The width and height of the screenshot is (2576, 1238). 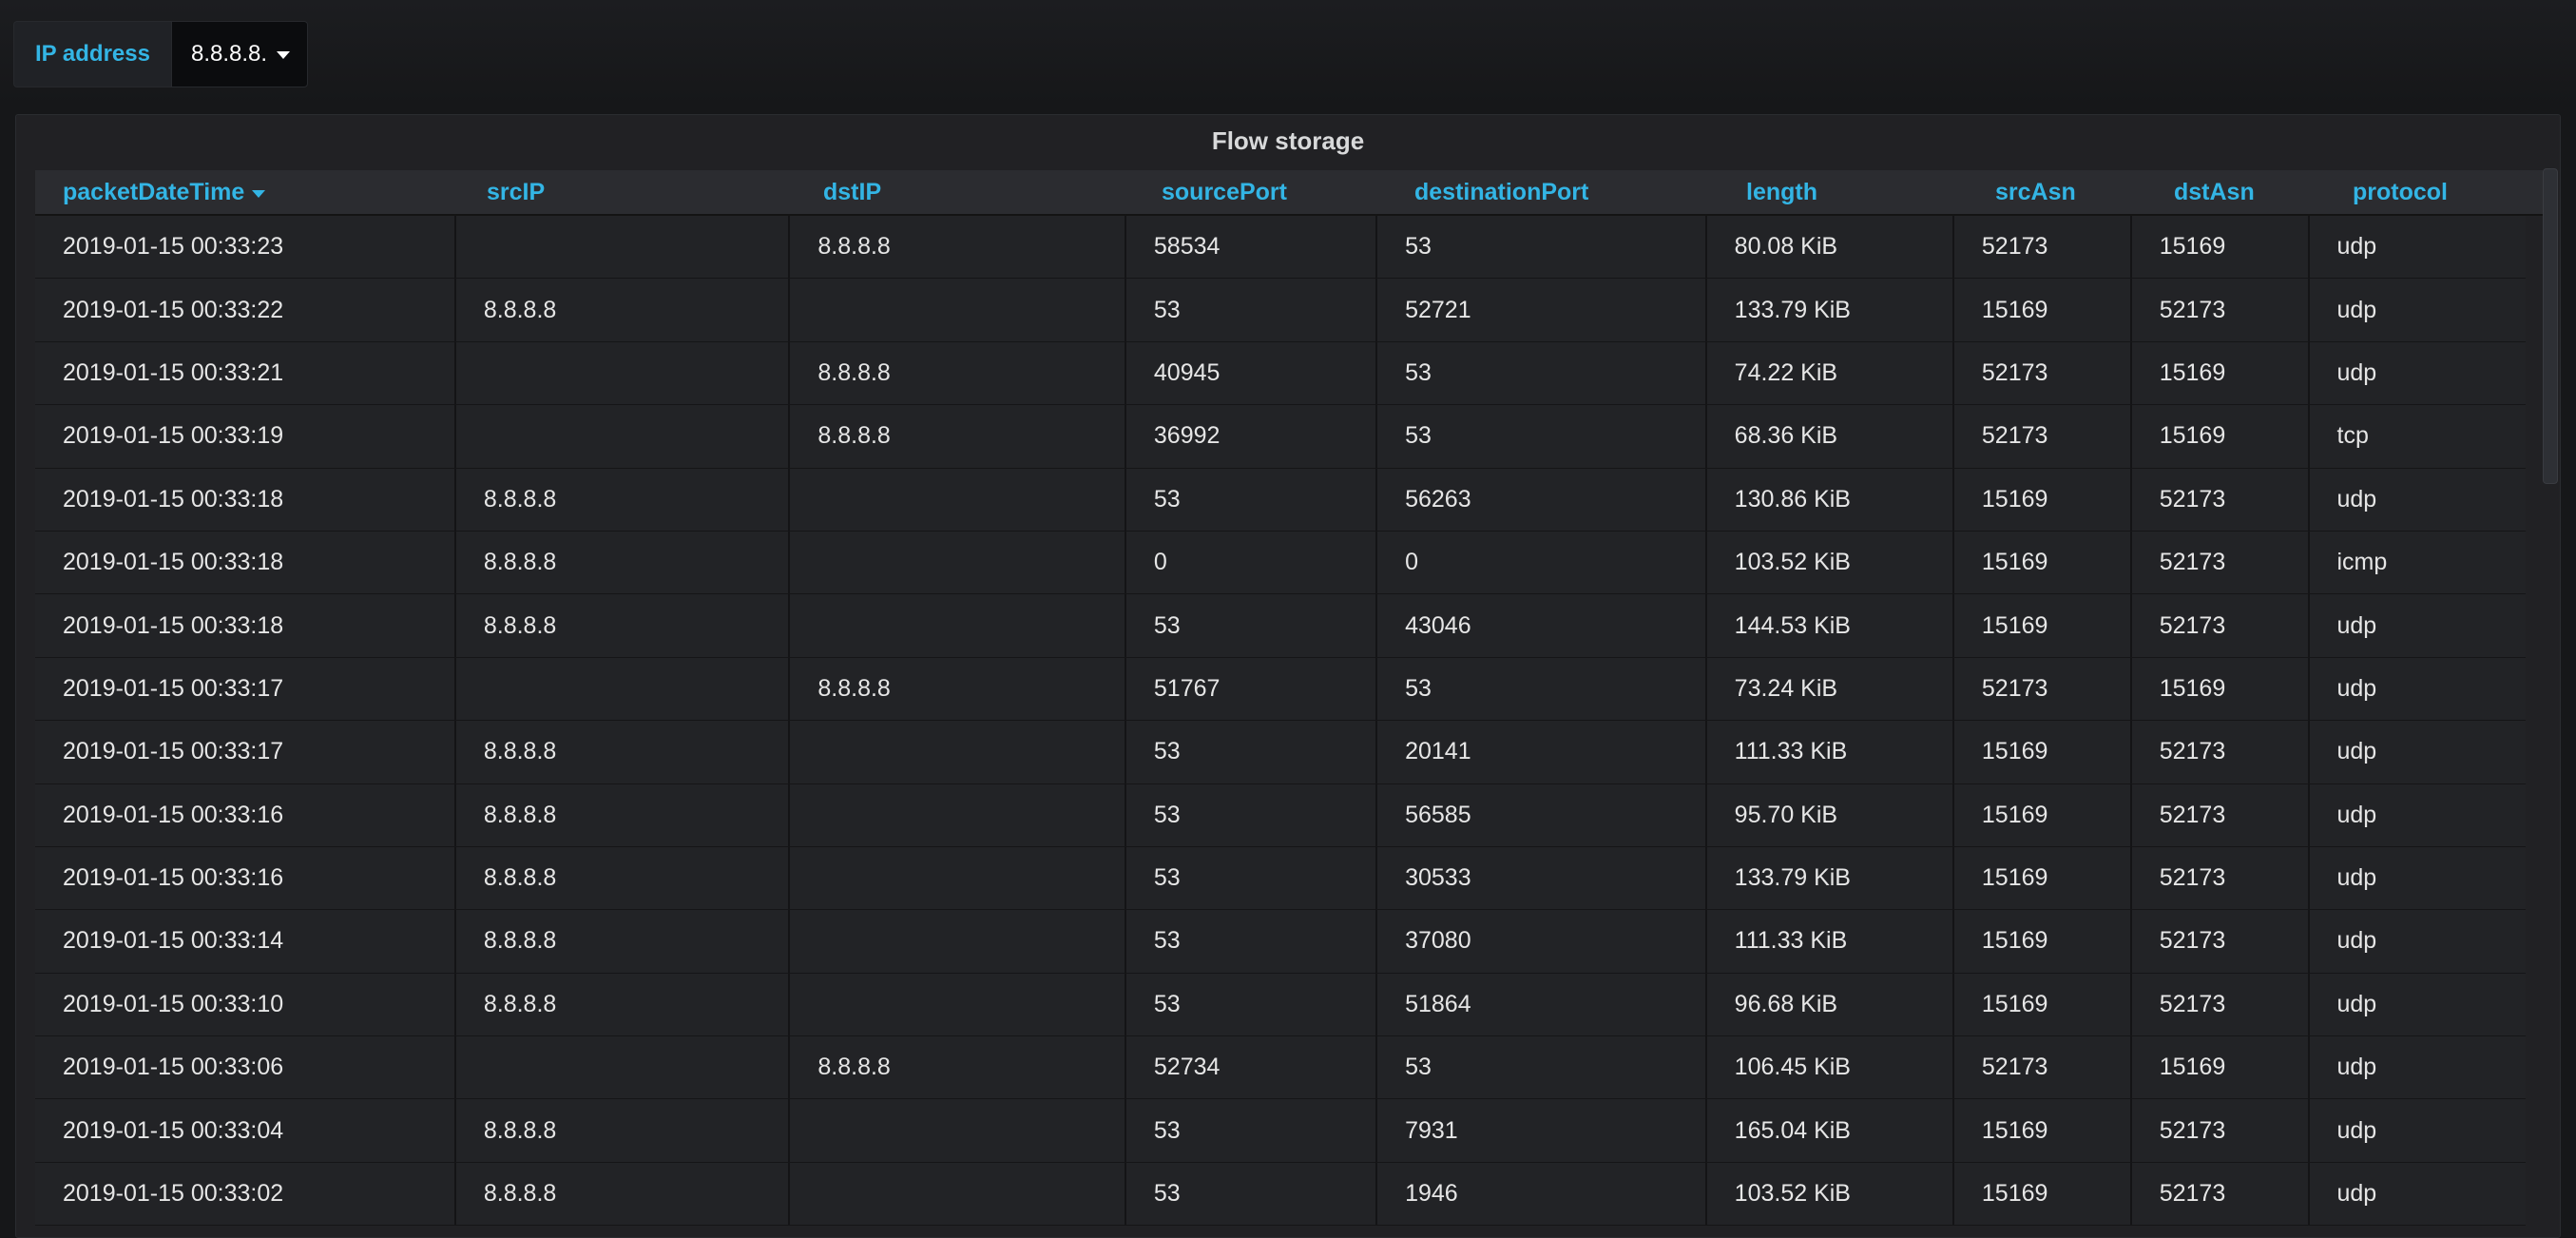 What do you see at coordinates (1830, 1194) in the screenshot?
I see `table-cell-length: 103.52 KiB` at bounding box center [1830, 1194].